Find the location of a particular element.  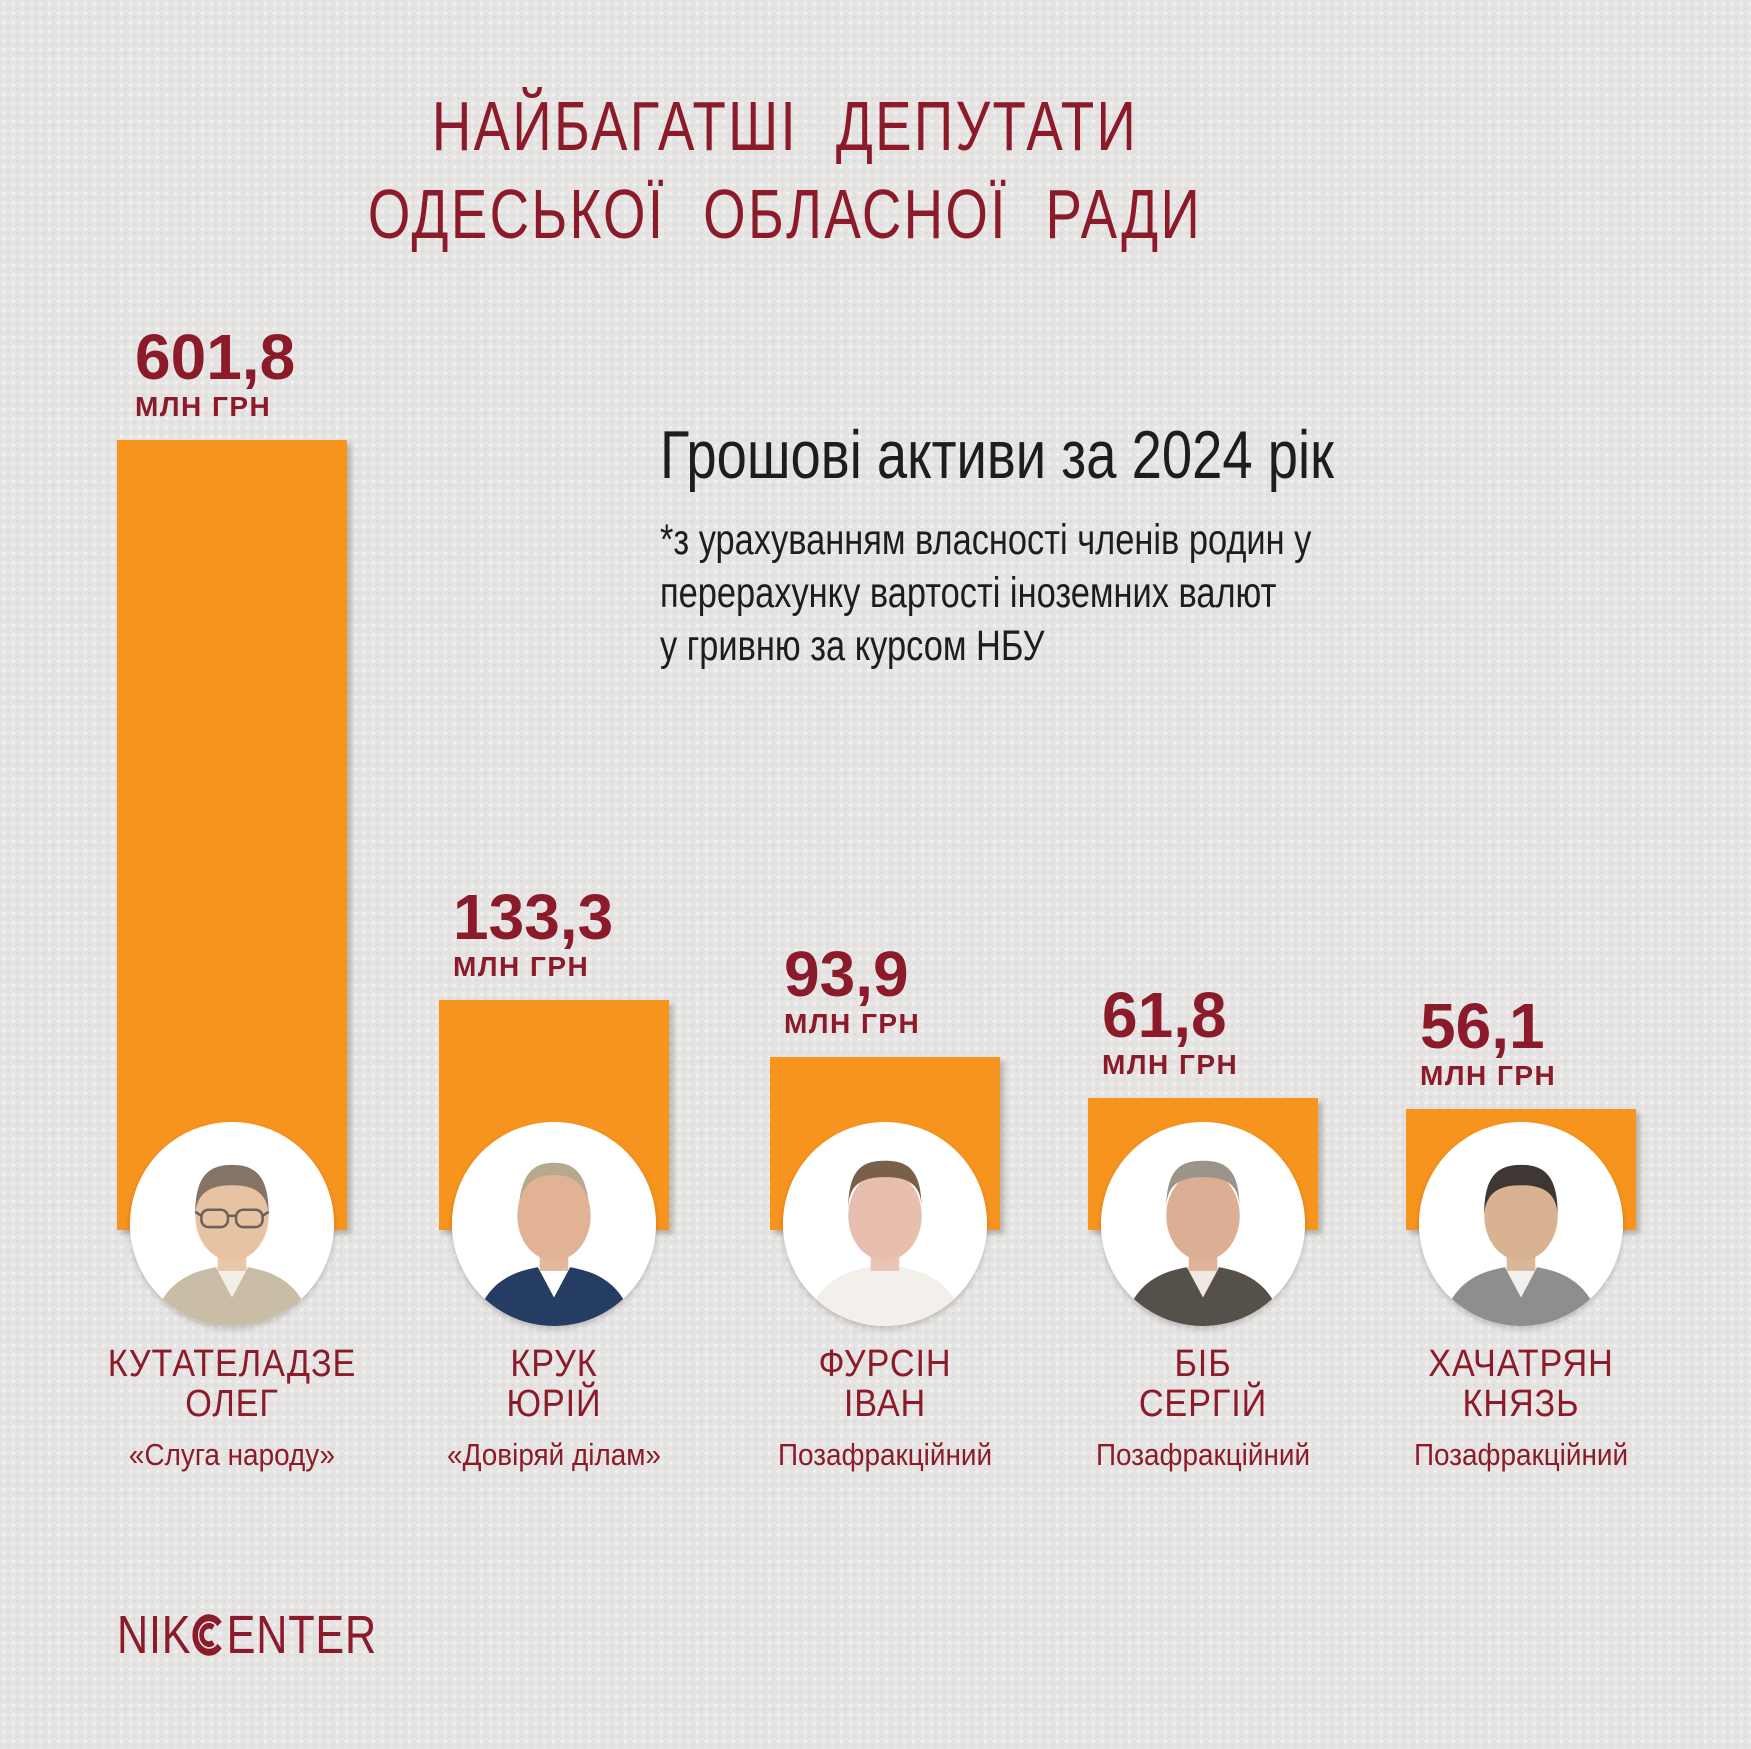

deputy-surname: ХАЧАТРЯН is located at coordinates (1521, 1364).